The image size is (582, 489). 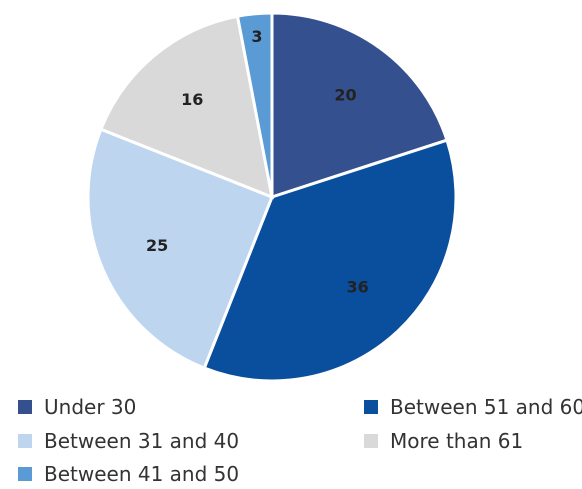 What do you see at coordinates (345, 94) in the screenshot?
I see `pie-slice-value-under-30: 20` at bounding box center [345, 94].